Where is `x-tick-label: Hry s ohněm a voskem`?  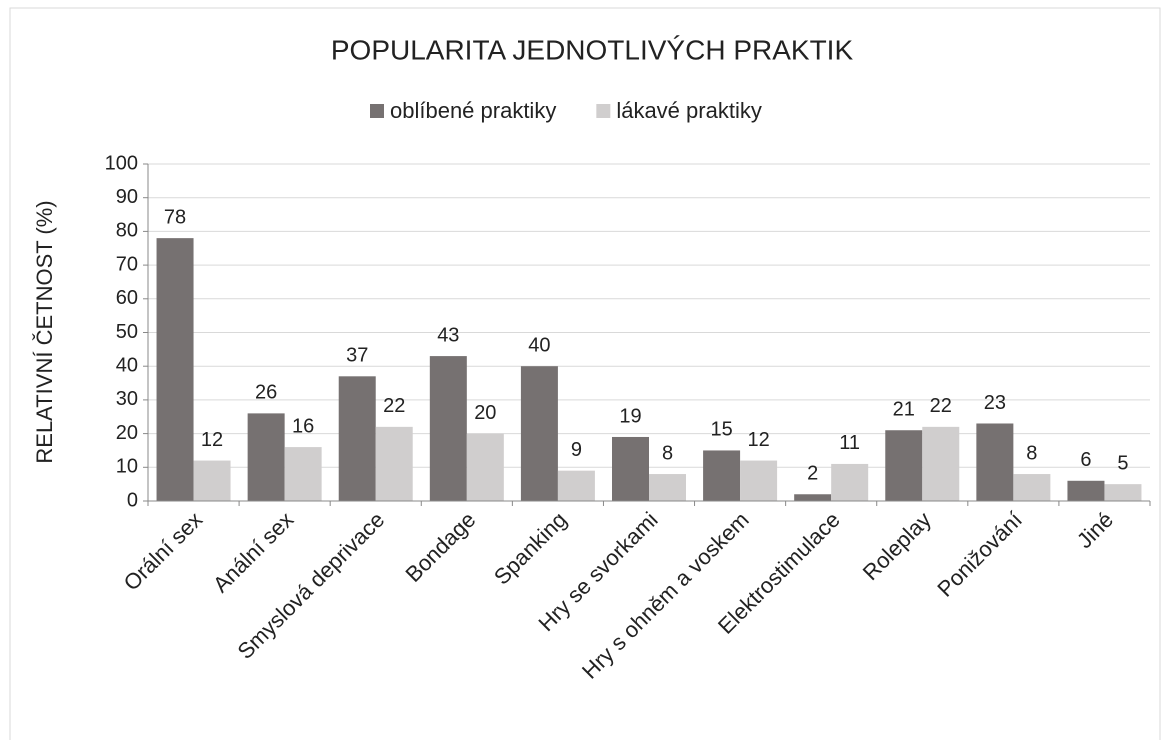 x-tick-label: Hry s ohněm a voskem is located at coordinates (665, 595).